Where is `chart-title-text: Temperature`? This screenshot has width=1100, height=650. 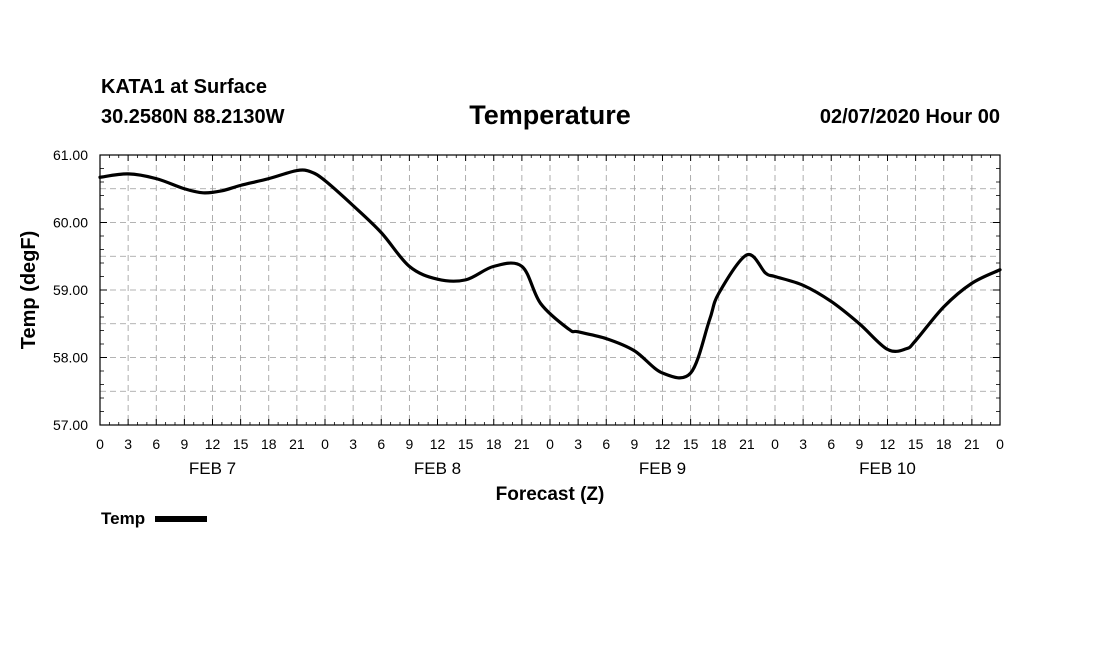
chart-title-text: Temperature is located at coordinates (550, 115).